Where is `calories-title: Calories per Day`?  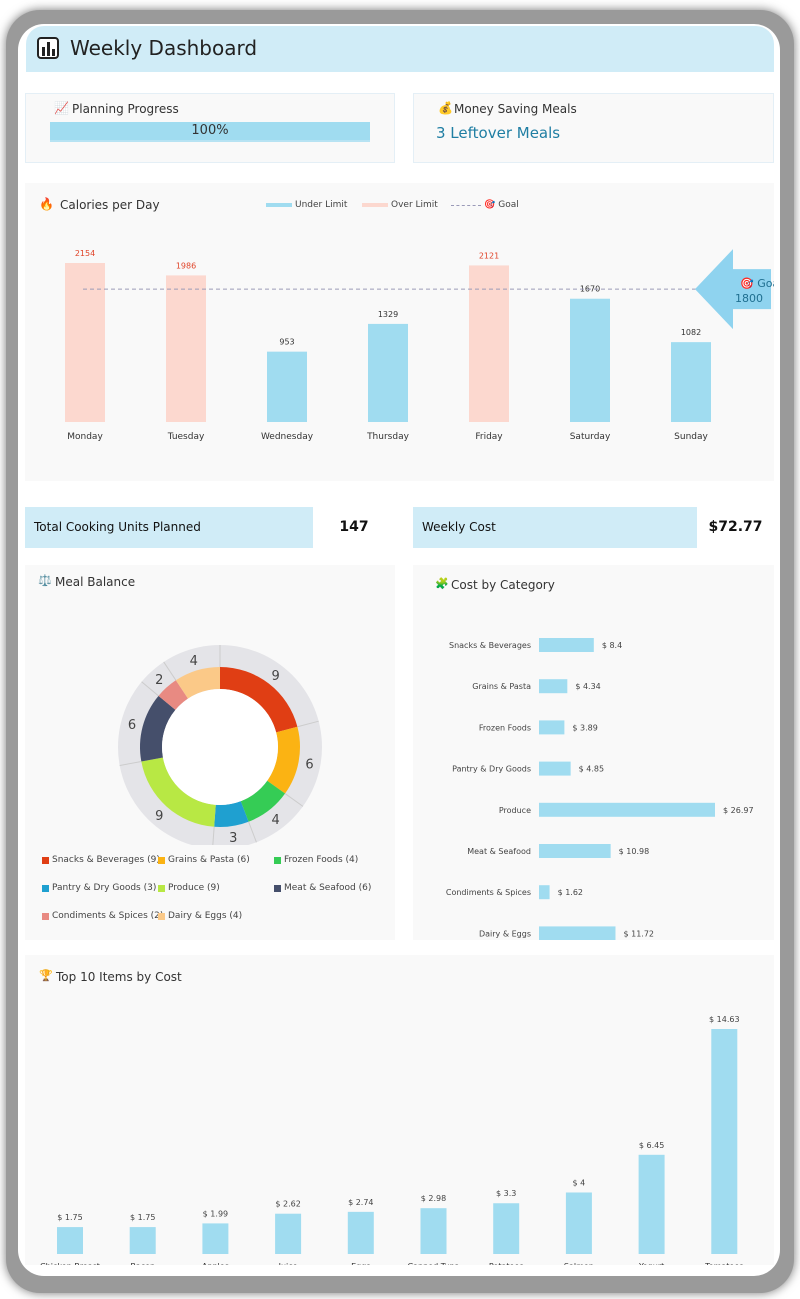
calories-title: Calories per Day is located at coordinates (110, 205).